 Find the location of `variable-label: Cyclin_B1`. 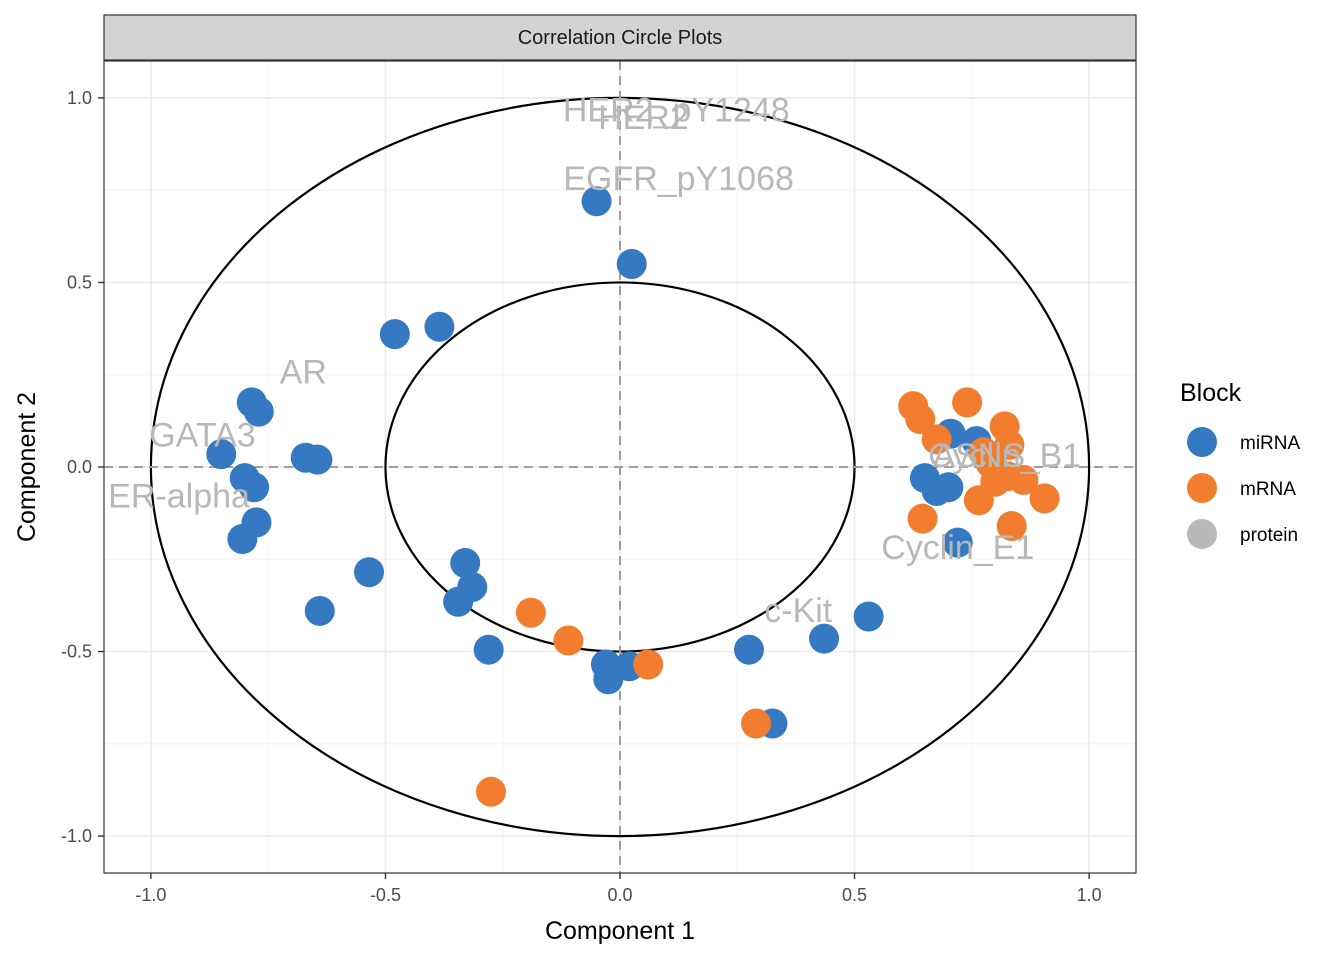

variable-label: Cyclin_B1 is located at coordinates (1004, 456).